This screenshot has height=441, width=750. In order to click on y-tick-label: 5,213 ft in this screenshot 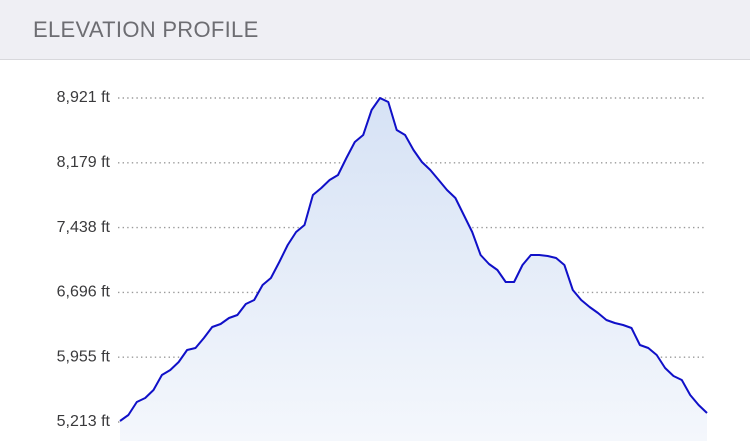, I will do `click(84, 421)`.